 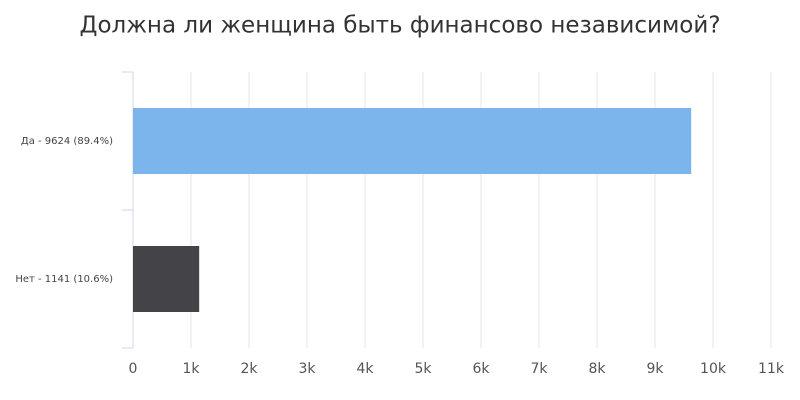 What do you see at coordinates (64, 279) in the screenshot?
I see `y-tick-label: Нет - 1141 (10.6%)` at bounding box center [64, 279].